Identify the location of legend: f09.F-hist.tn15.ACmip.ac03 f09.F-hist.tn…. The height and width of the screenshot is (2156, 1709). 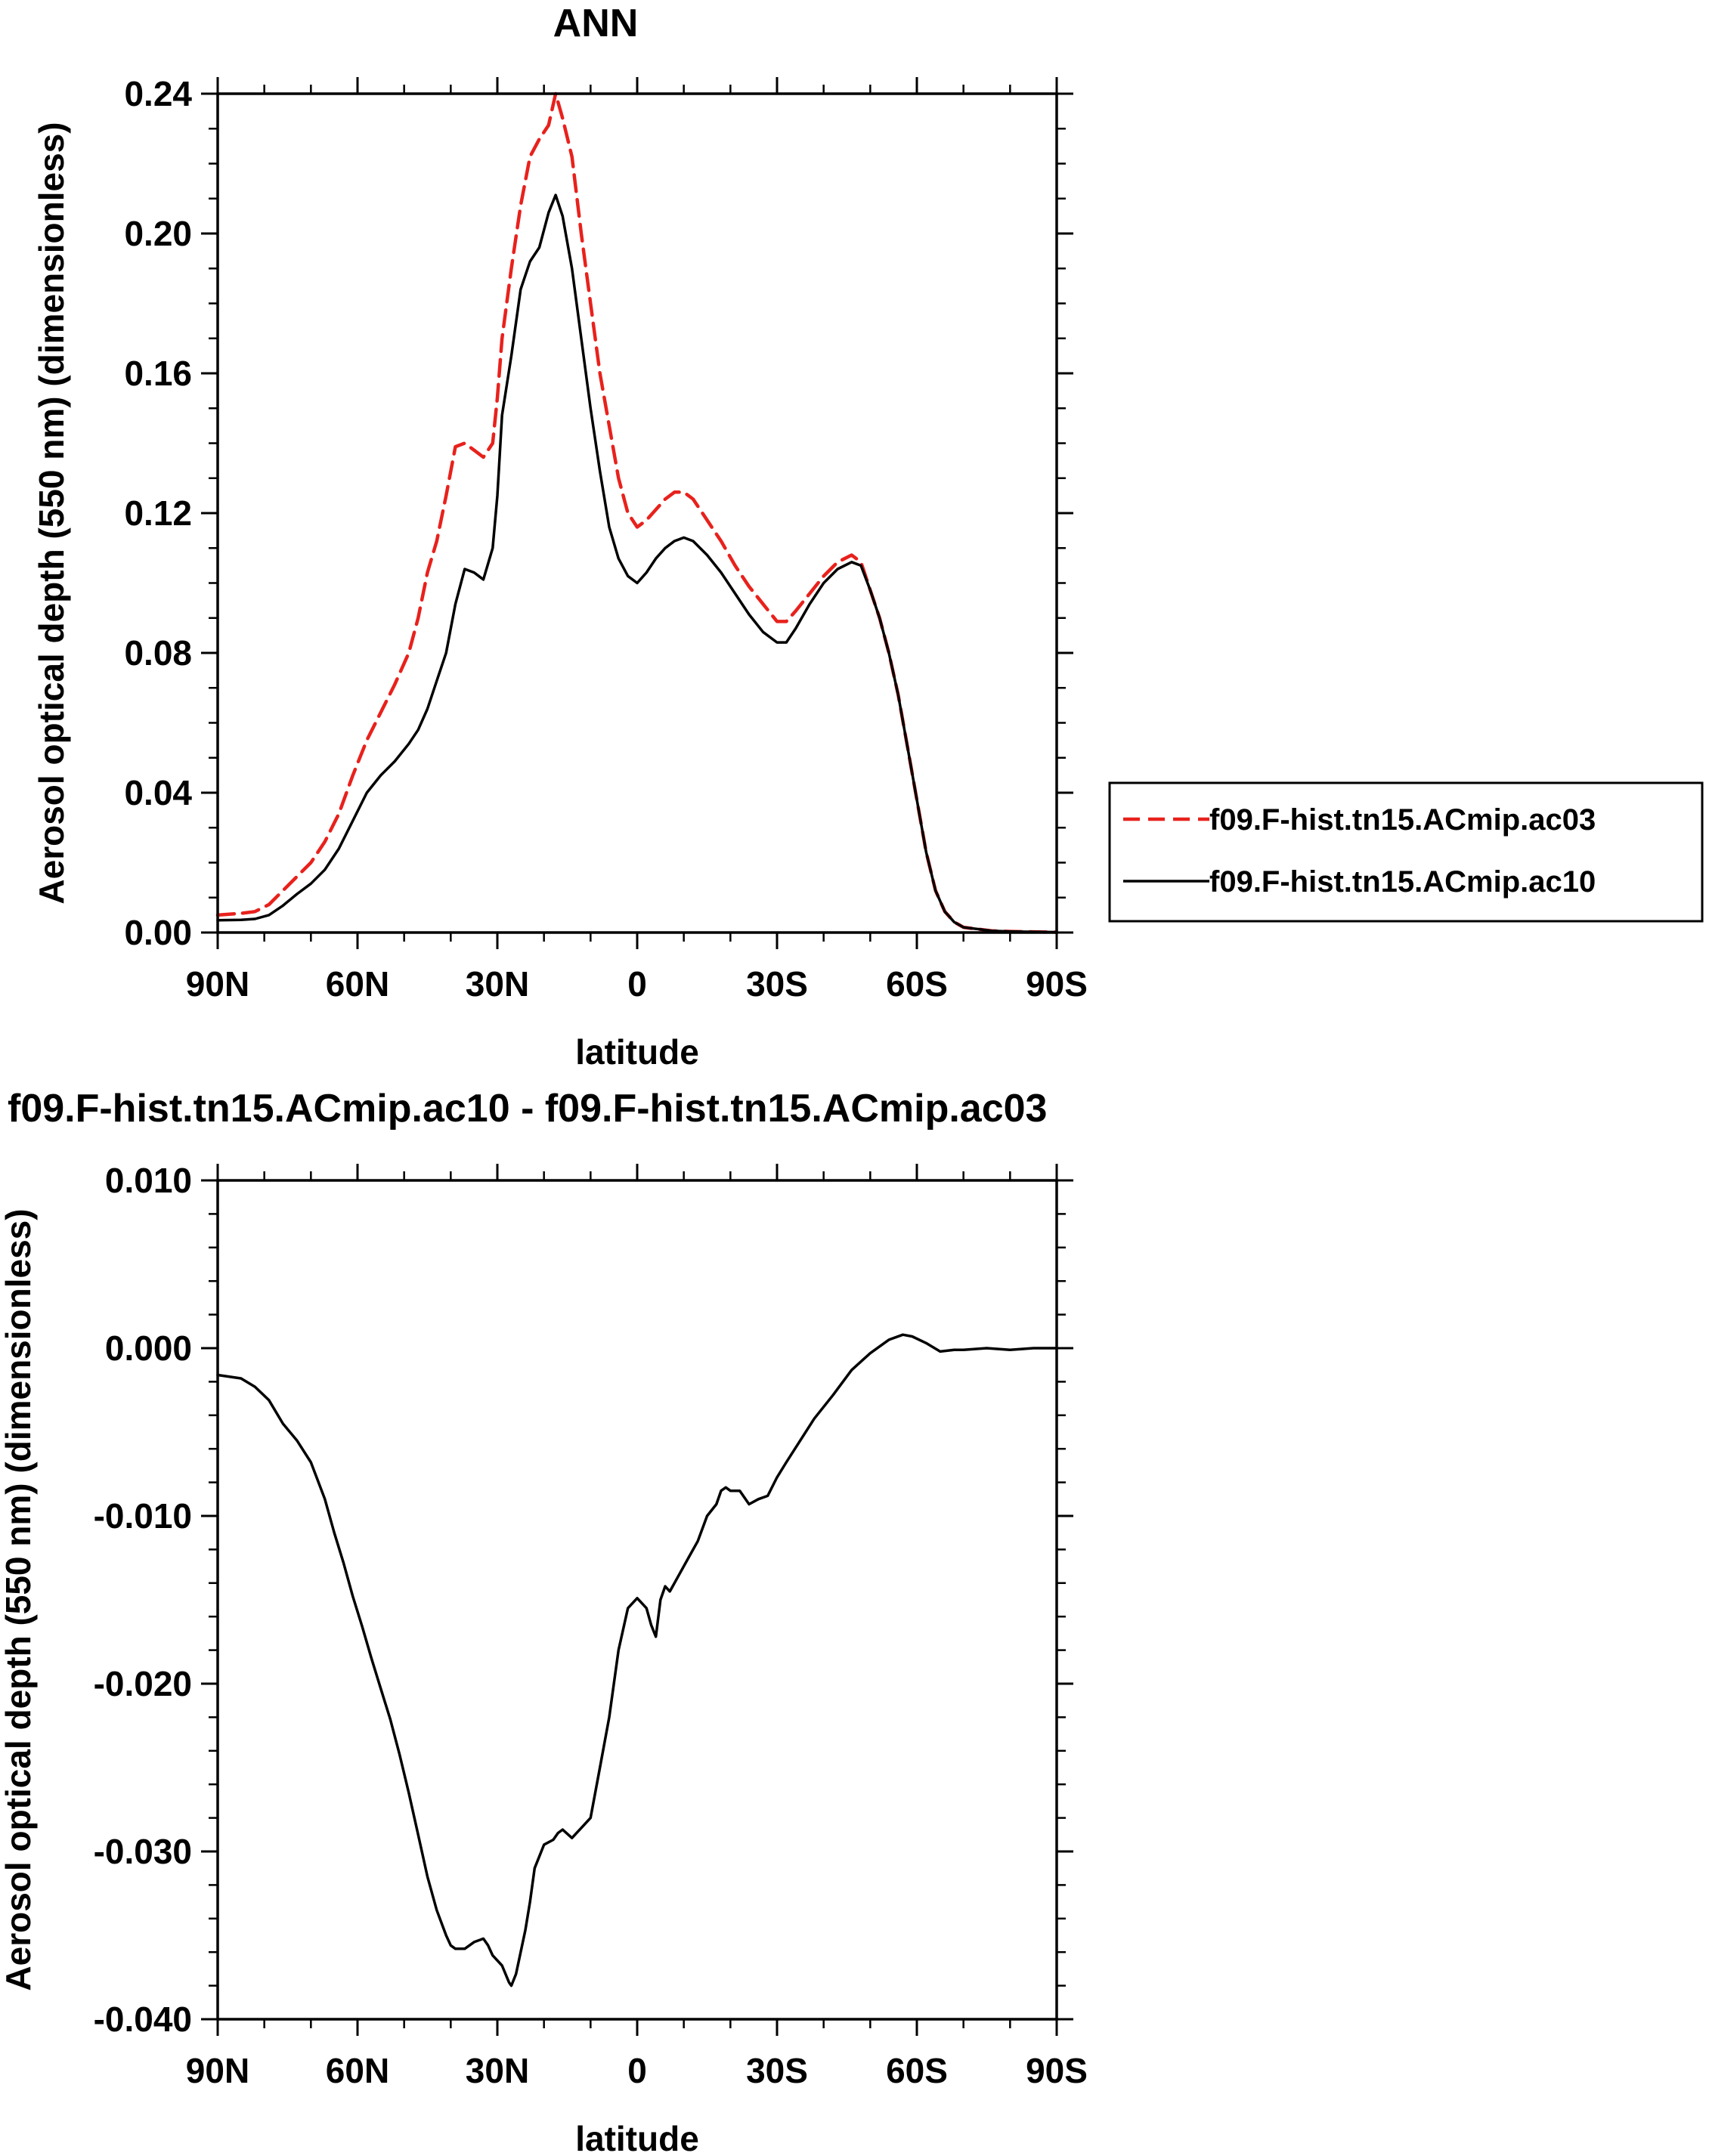
(1406, 852).